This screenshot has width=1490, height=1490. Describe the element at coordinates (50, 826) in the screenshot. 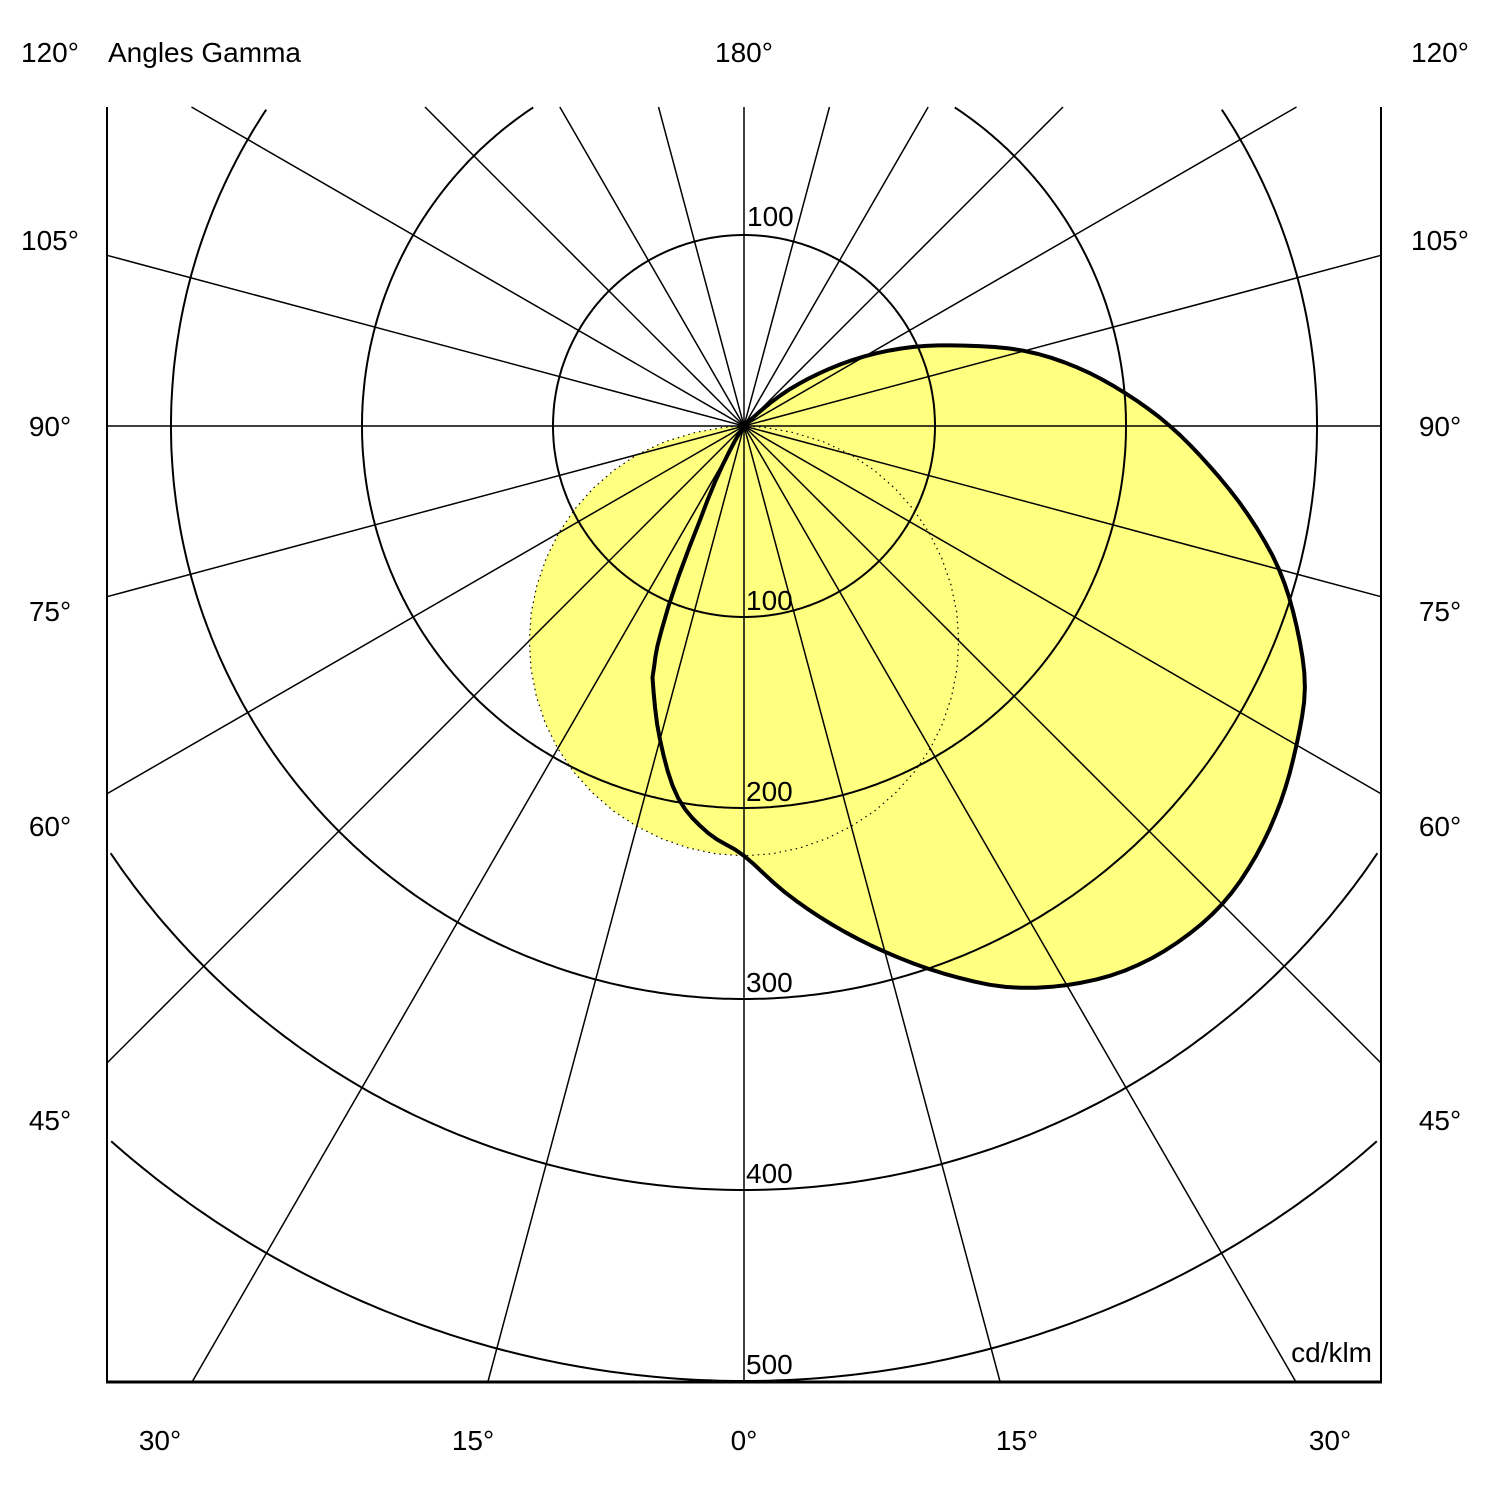

I see `angle-label-left: 60°` at that location.